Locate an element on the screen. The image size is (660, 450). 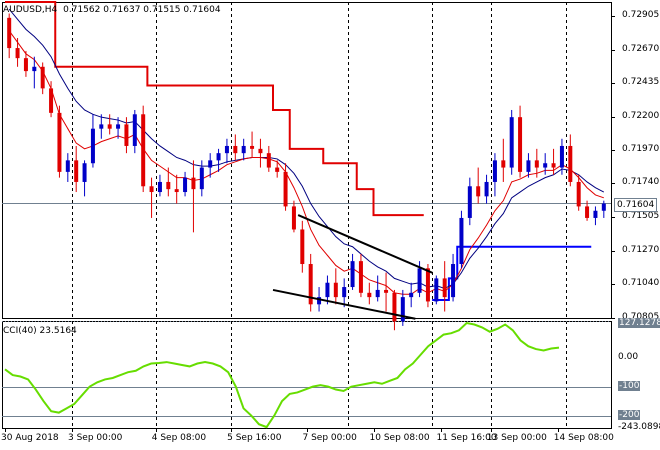
time-tick-label: 13 Sep 00:00 is located at coordinates (516, 438).